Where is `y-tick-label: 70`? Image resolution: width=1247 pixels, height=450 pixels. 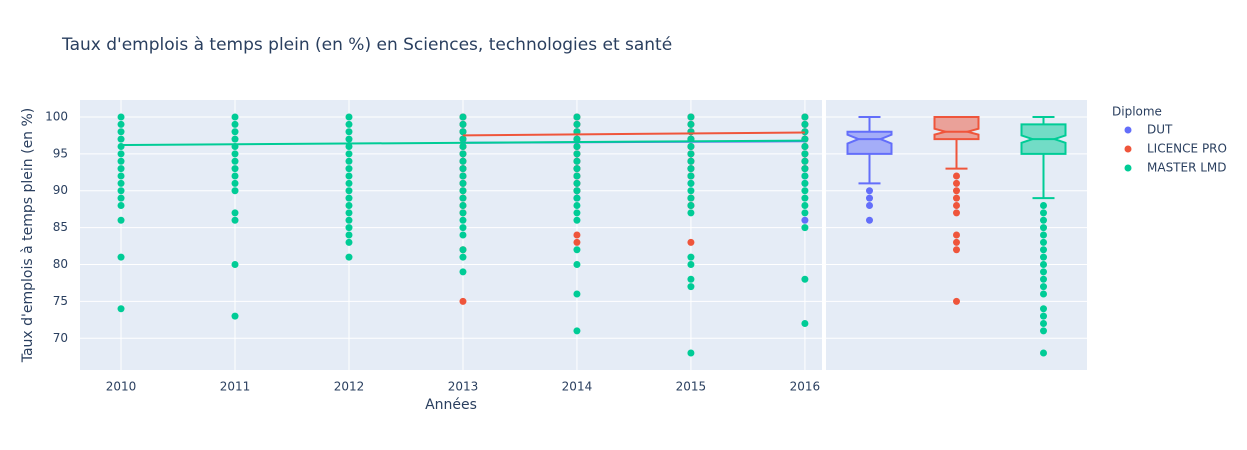
y-tick-label: 70 is located at coordinates (60, 338).